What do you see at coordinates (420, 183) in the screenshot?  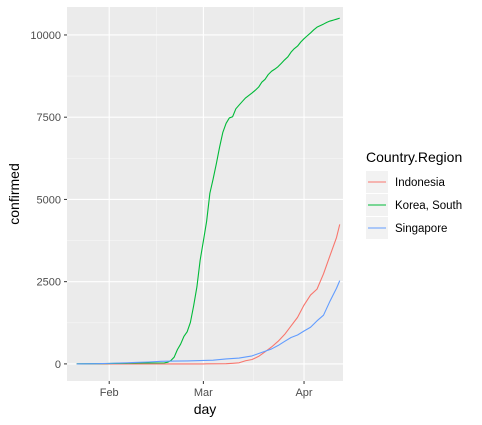 I see `legend-label-indonesia: Indonesia` at bounding box center [420, 183].